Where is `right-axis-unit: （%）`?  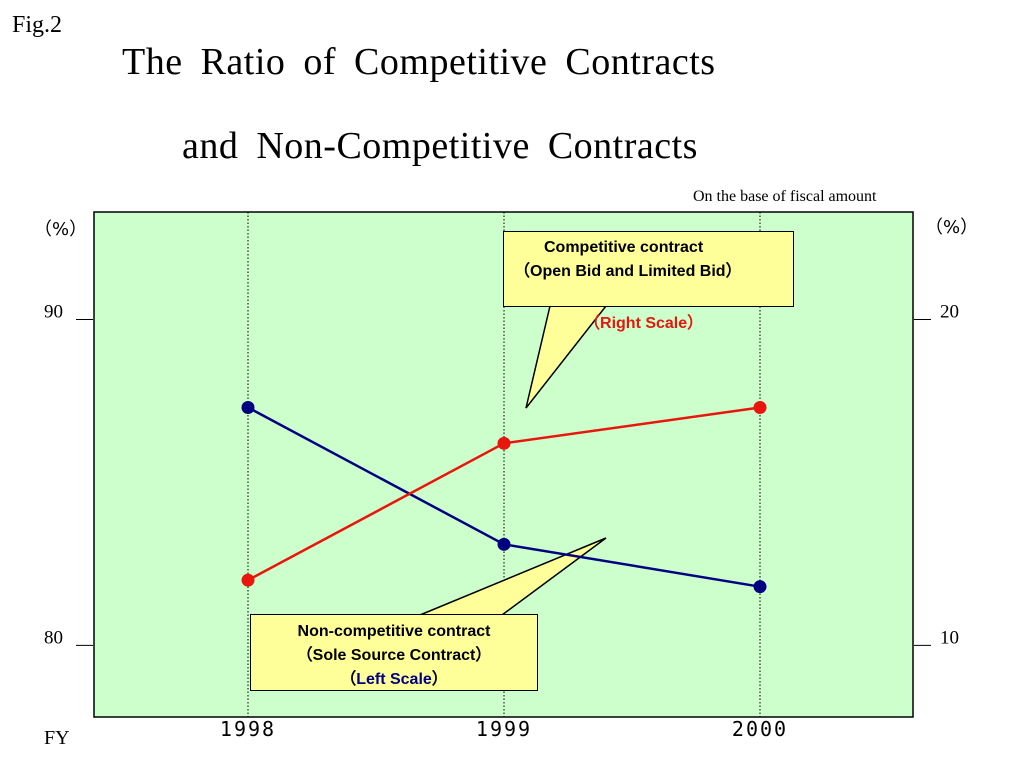
right-axis-unit: （%） is located at coordinates (952, 227).